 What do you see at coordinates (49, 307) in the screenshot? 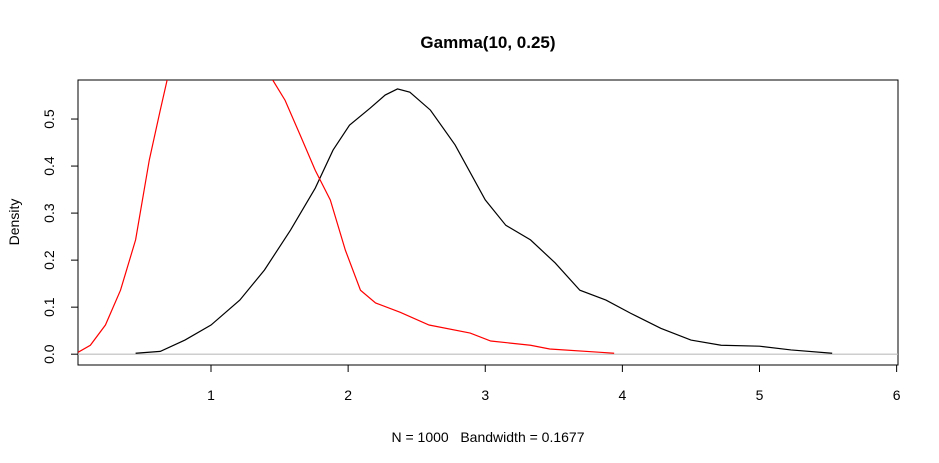
I see `y-tick-label: 0.1` at bounding box center [49, 307].